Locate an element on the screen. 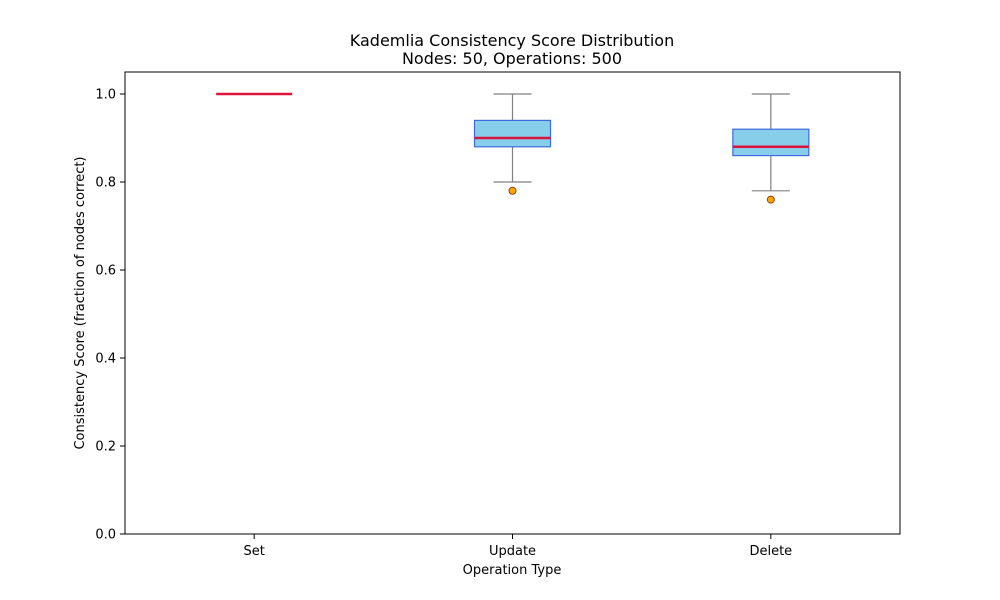 The height and width of the screenshot is (600, 1000). y-tick-label: 0.8 is located at coordinates (105, 183).